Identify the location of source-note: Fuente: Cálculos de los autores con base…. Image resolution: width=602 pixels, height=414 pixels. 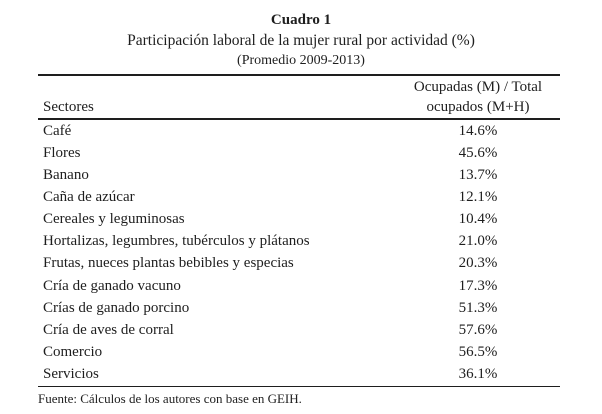
(170, 398).